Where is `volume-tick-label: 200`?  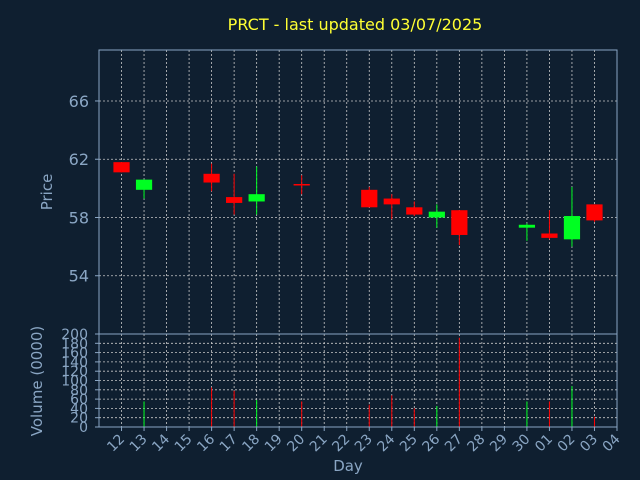
volume-tick-label: 200 is located at coordinates (74, 335).